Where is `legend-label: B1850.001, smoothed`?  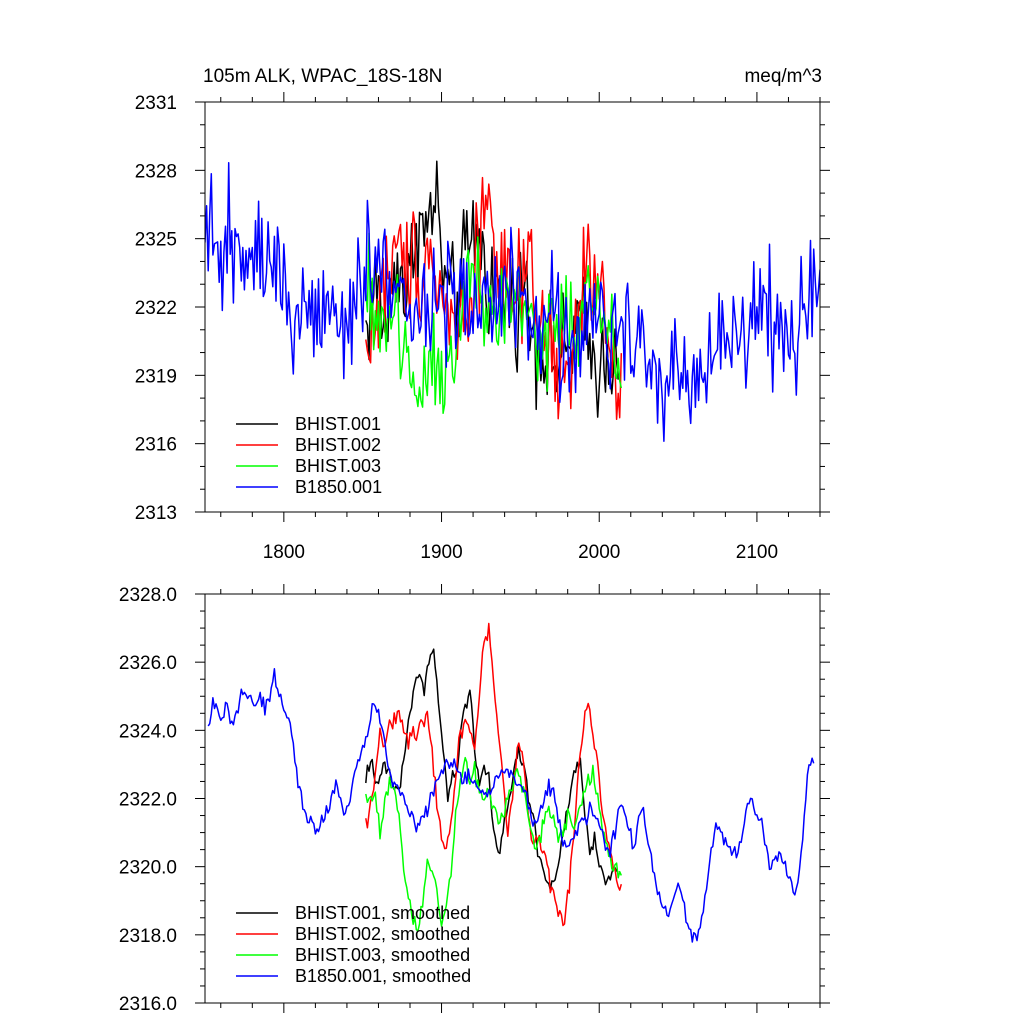
legend-label: B1850.001, smoothed is located at coordinates (383, 976).